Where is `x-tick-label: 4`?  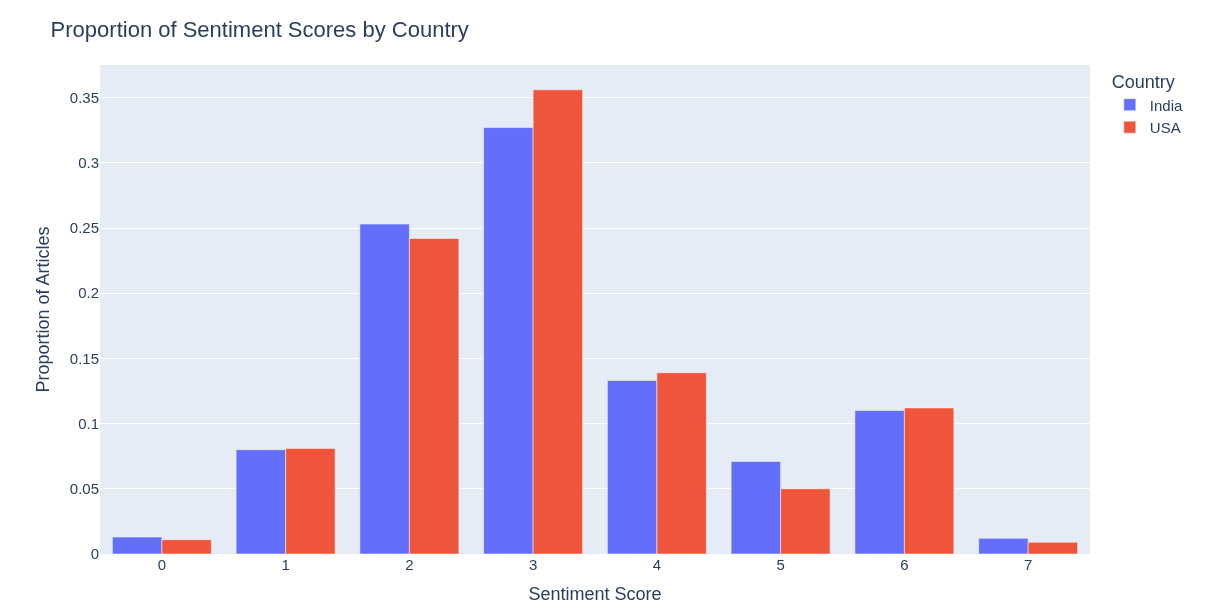 x-tick-label: 4 is located at coordinates (657, 564).